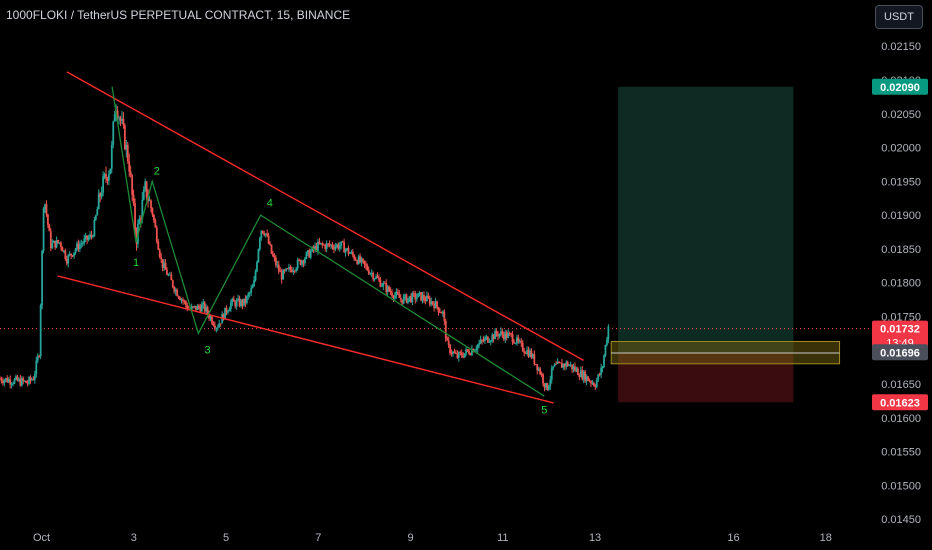 The image size is (932, 550). Describe the element at coordinates (899, 17) in the screenshot. I see `currency-button: USDT` at that location.